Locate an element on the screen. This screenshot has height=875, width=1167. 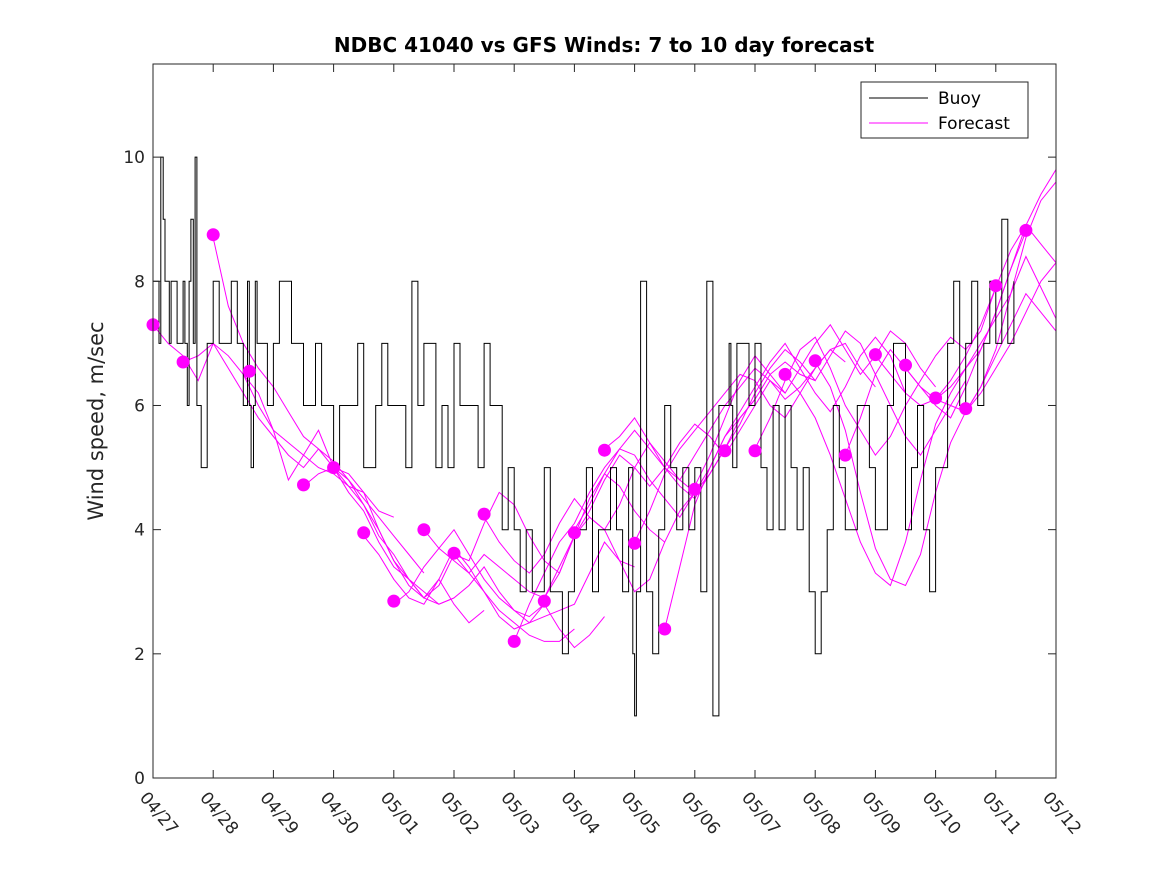
y-tick-label: 6 is located at coordinates (139, 406).